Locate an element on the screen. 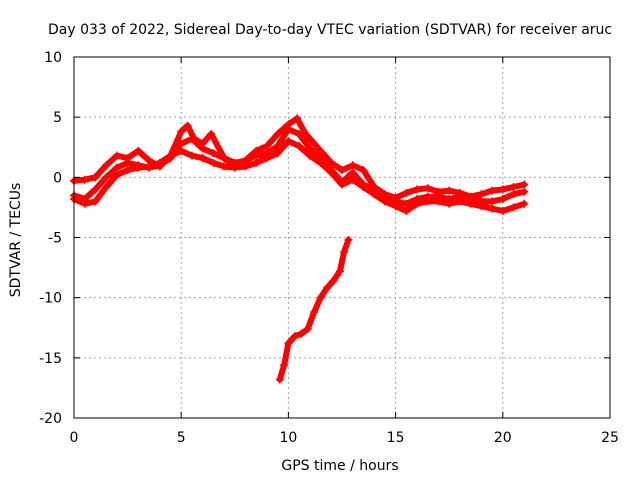  x-tick-label: 0 is located at coordinates (74, 438).